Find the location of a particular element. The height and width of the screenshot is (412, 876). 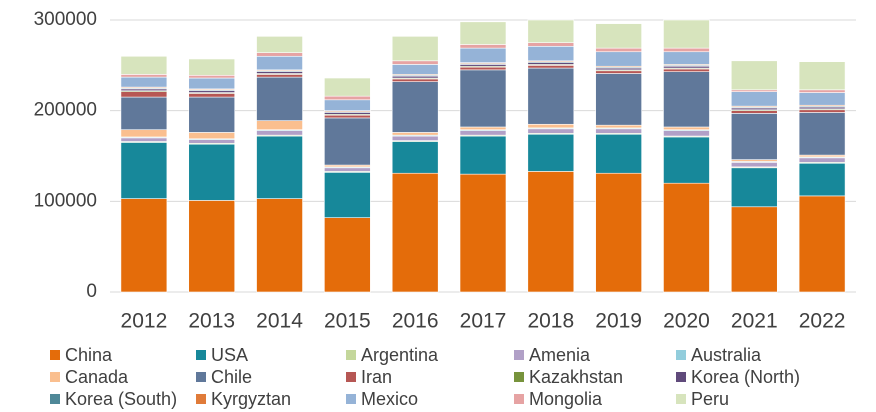

x-tick-label: 2017 is located at coordinates (483, 321).